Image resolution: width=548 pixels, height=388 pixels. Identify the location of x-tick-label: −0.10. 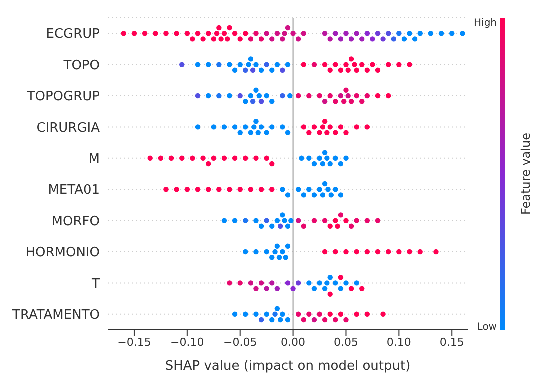
(187, 342).